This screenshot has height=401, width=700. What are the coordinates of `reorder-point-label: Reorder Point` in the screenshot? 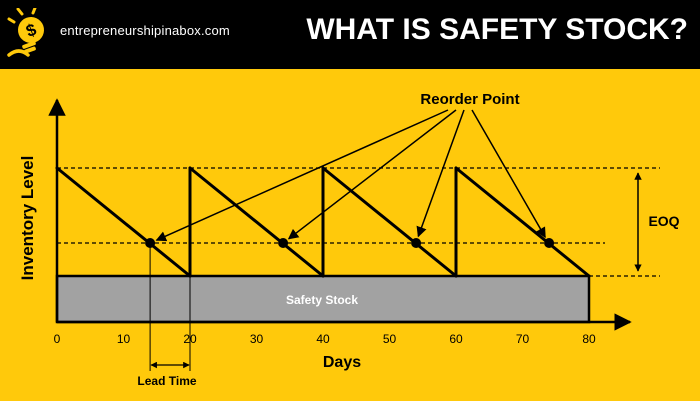 It's located at (469, 99).